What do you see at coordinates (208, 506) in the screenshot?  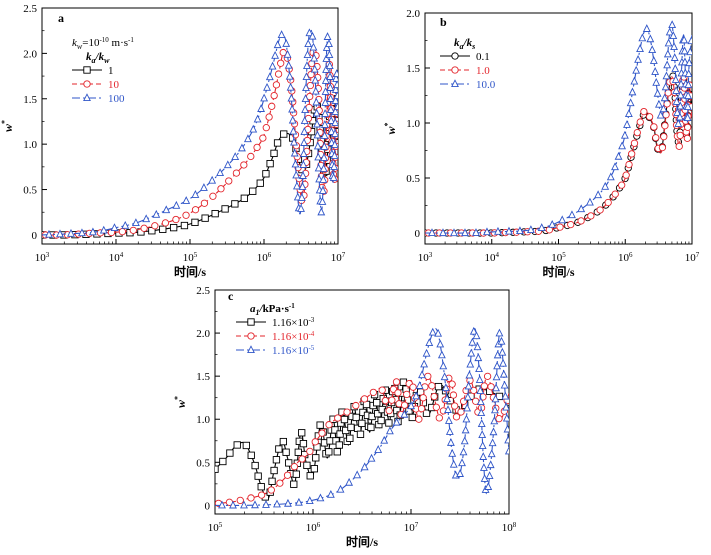 I see `y-tick-label: 0` at bounding box center [208, 506].